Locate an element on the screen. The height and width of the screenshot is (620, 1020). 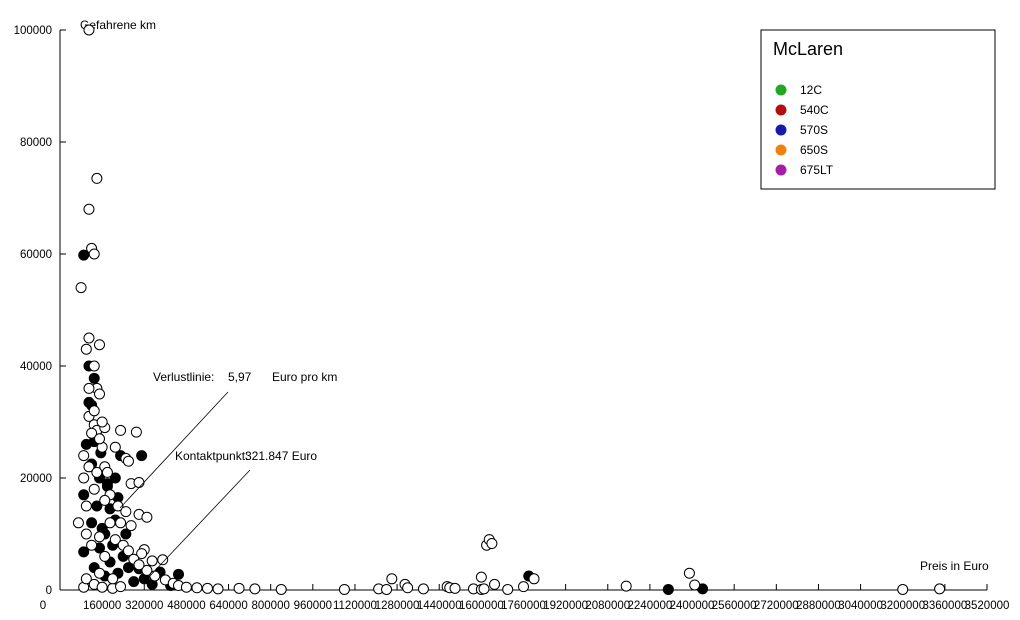
y-ticks: 0 20000 40000 60000 80000 100000 is located at coordinates (40, 311).